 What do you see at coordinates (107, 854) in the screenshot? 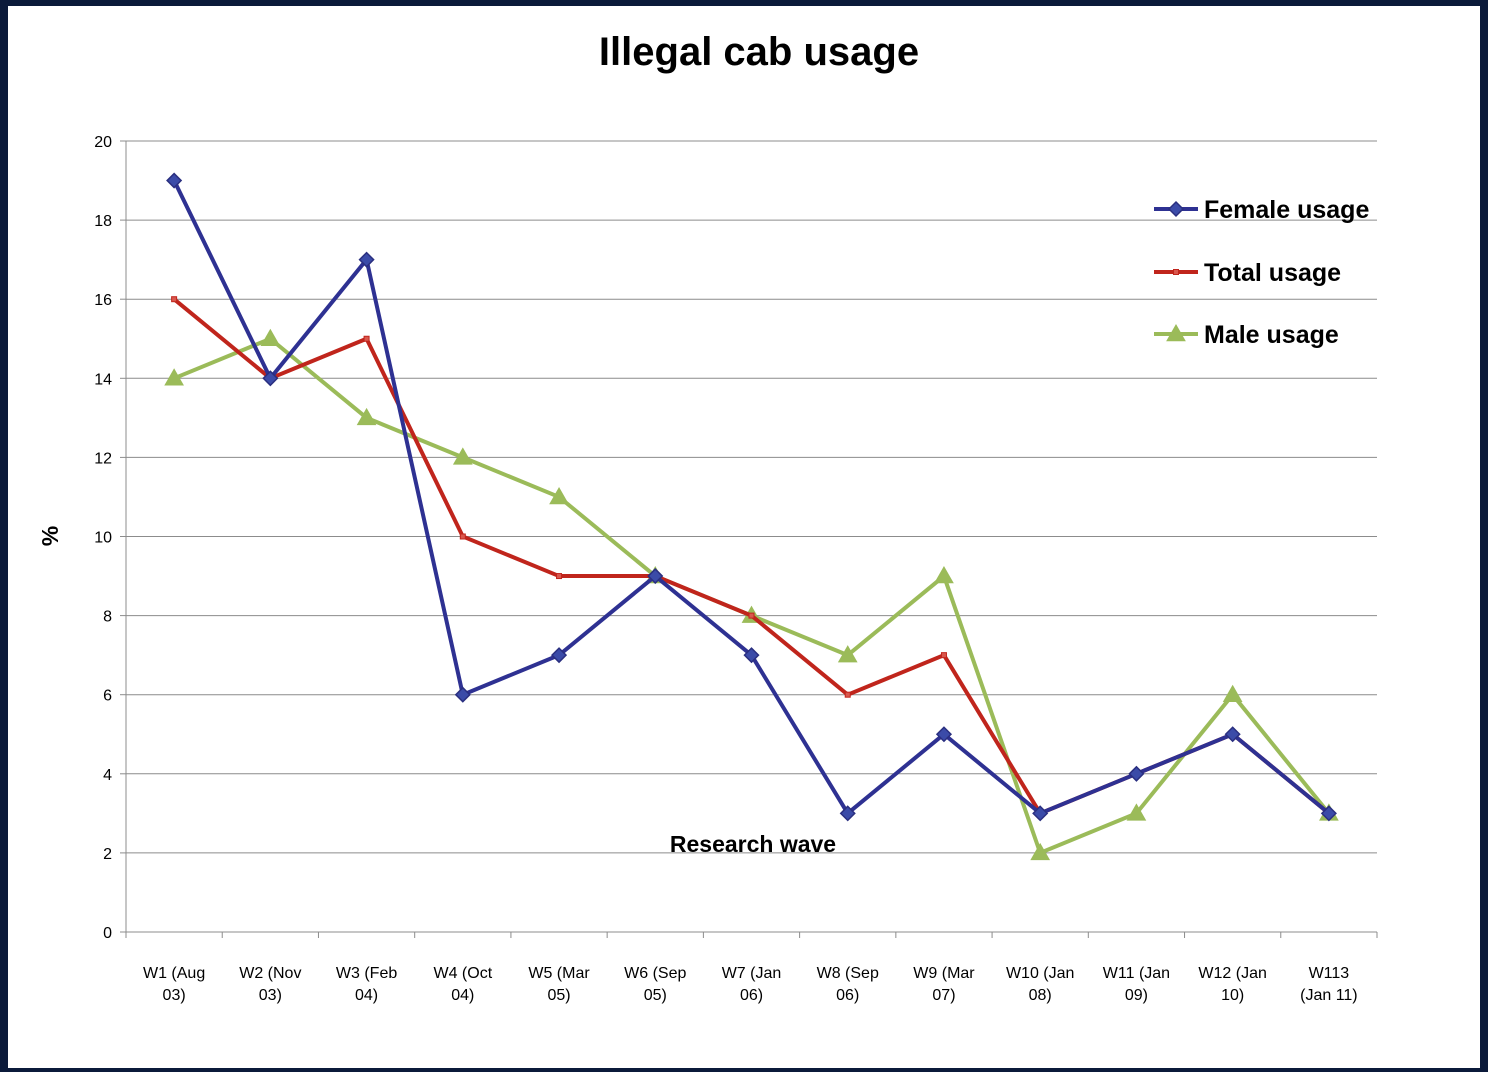
I see `y-tick-label: 2` at bounding box center [107, 854].